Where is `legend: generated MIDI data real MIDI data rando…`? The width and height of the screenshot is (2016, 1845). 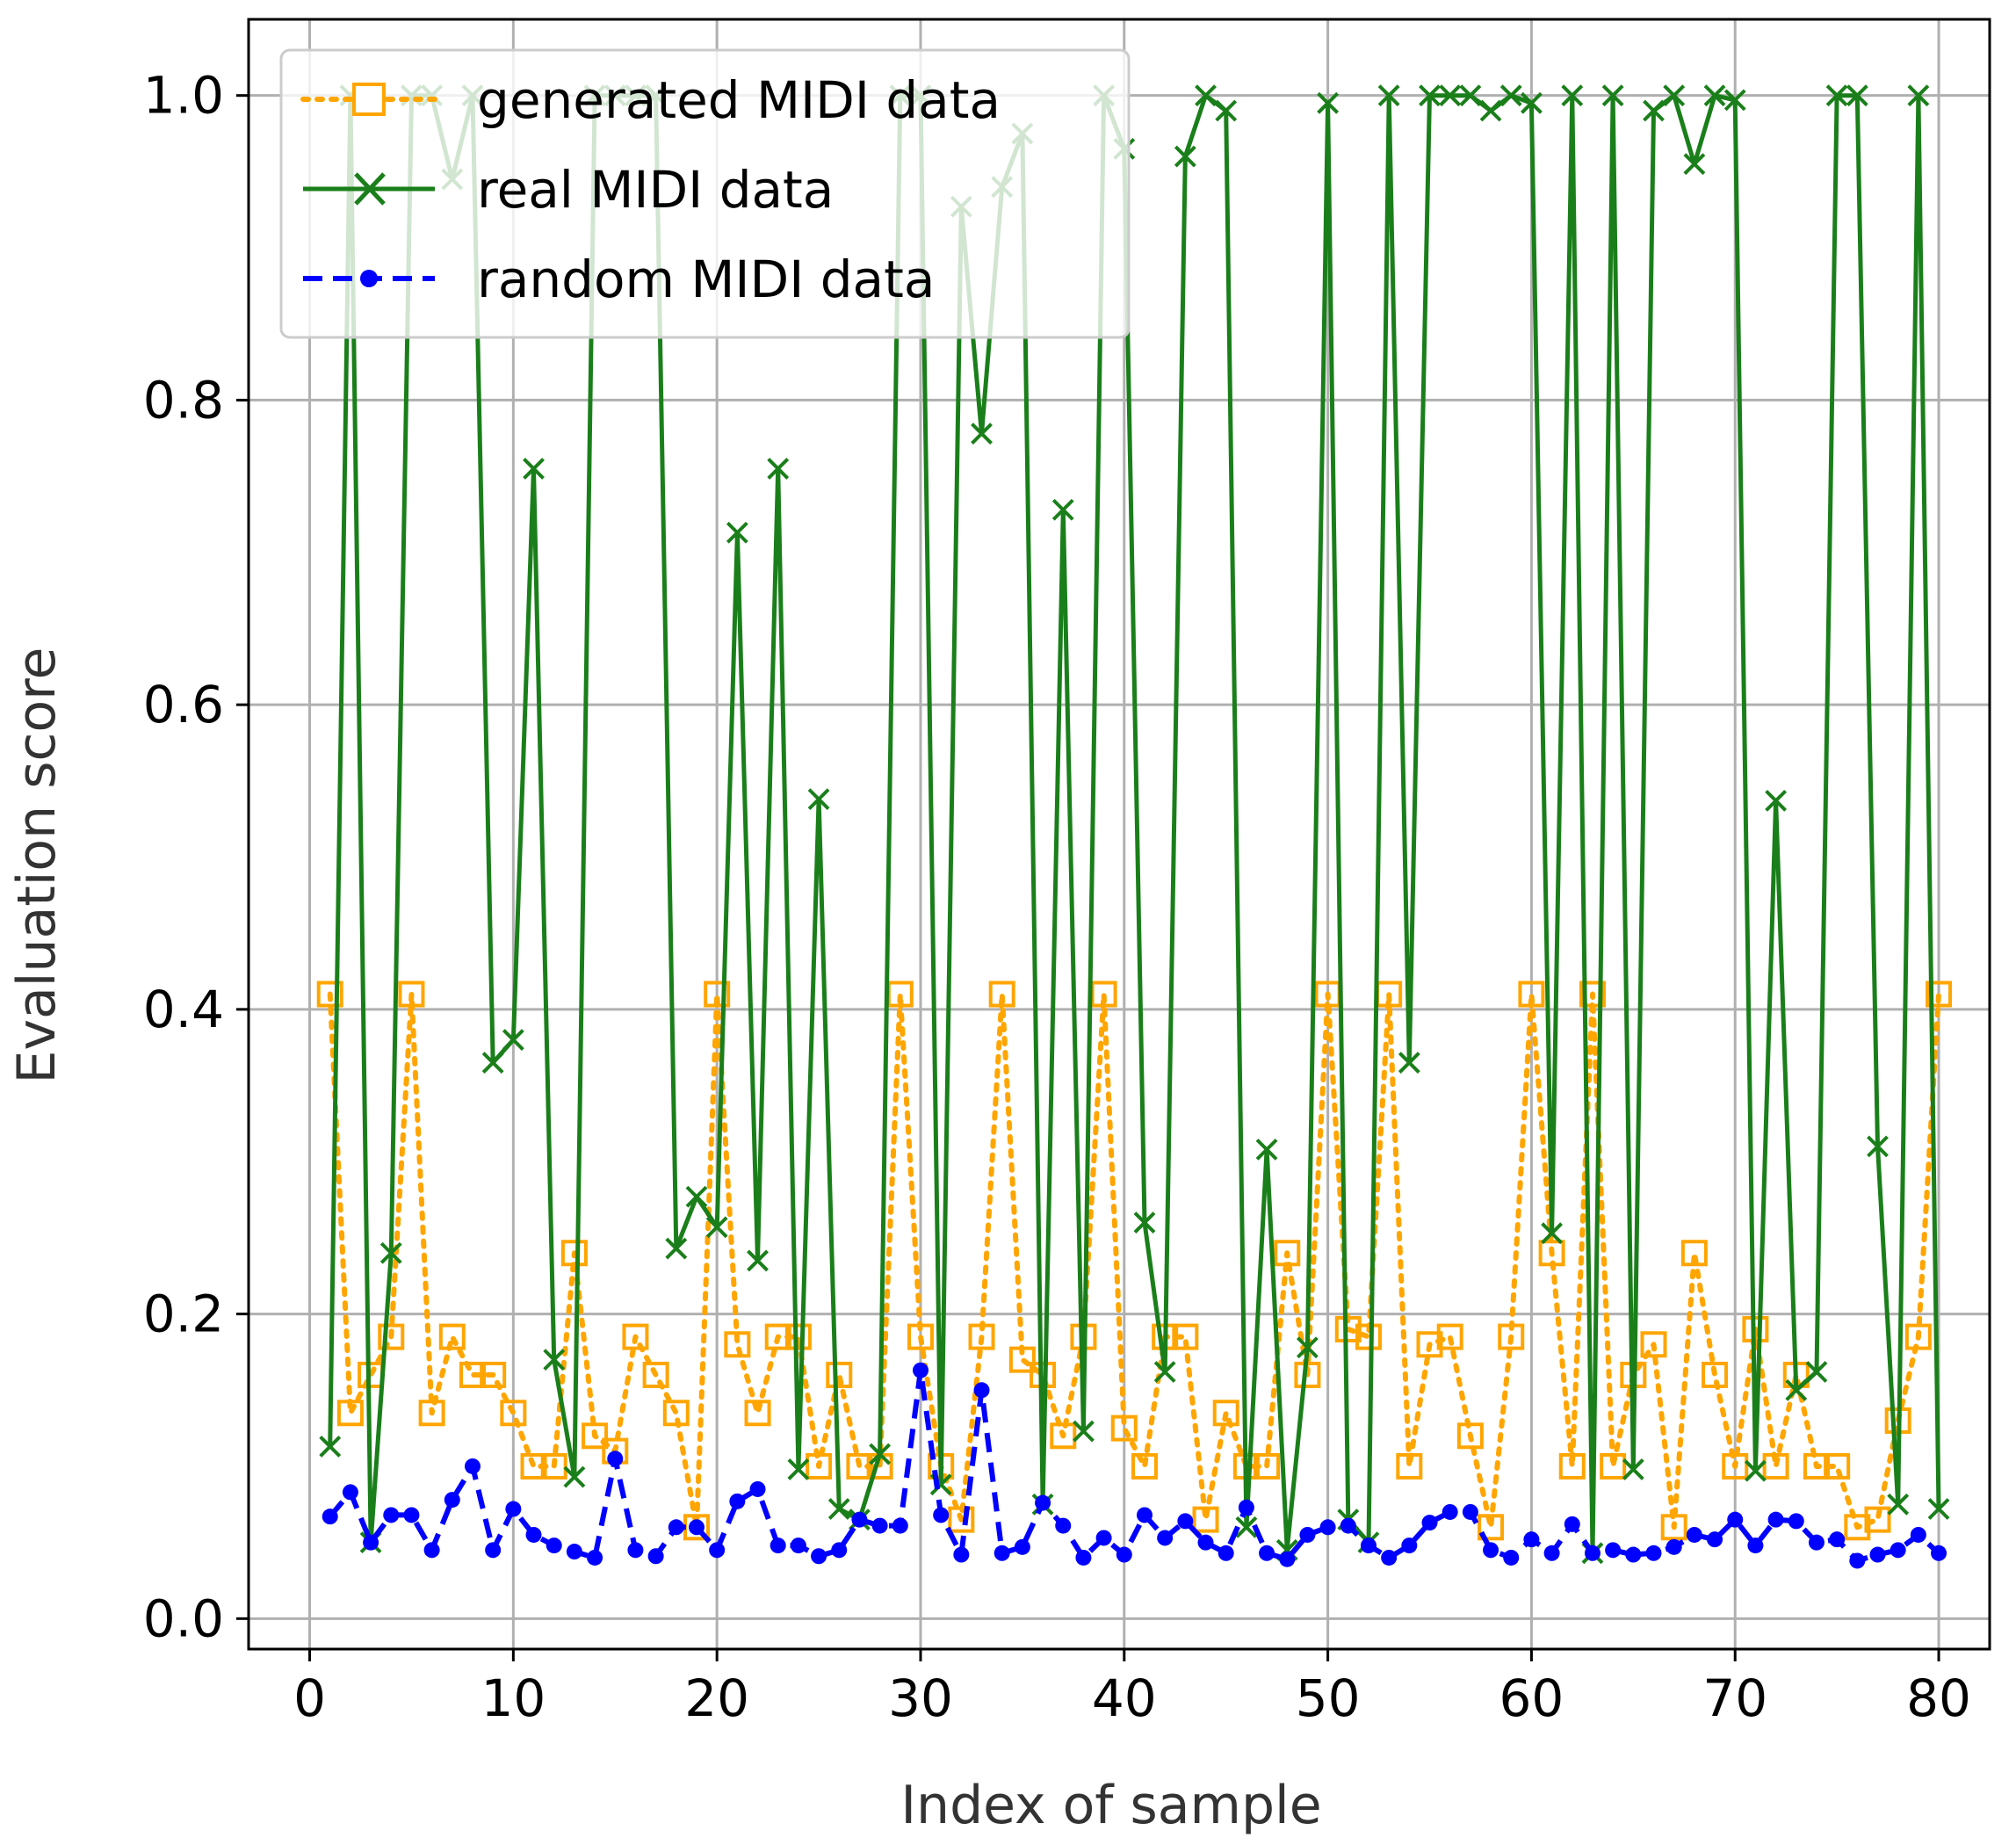 legend: generated MIDI data real MIDI data rando… is located at coordinates (705, 193).